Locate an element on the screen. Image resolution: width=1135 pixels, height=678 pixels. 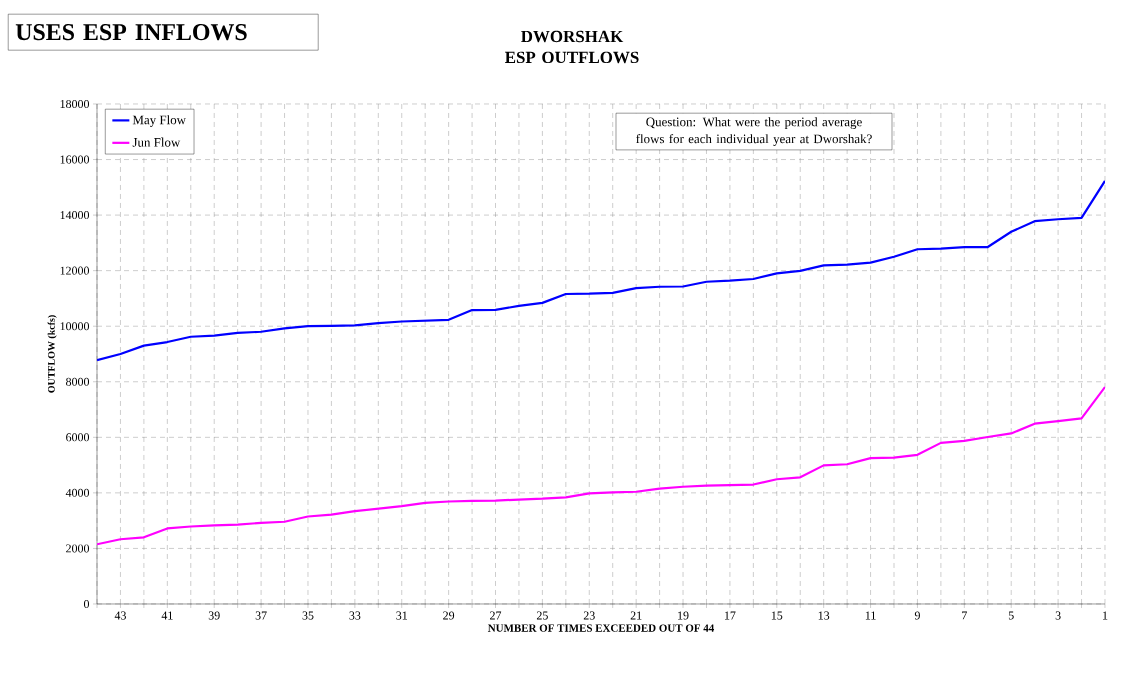
x-tick-label: 21 is located at coordinates (636, 615).